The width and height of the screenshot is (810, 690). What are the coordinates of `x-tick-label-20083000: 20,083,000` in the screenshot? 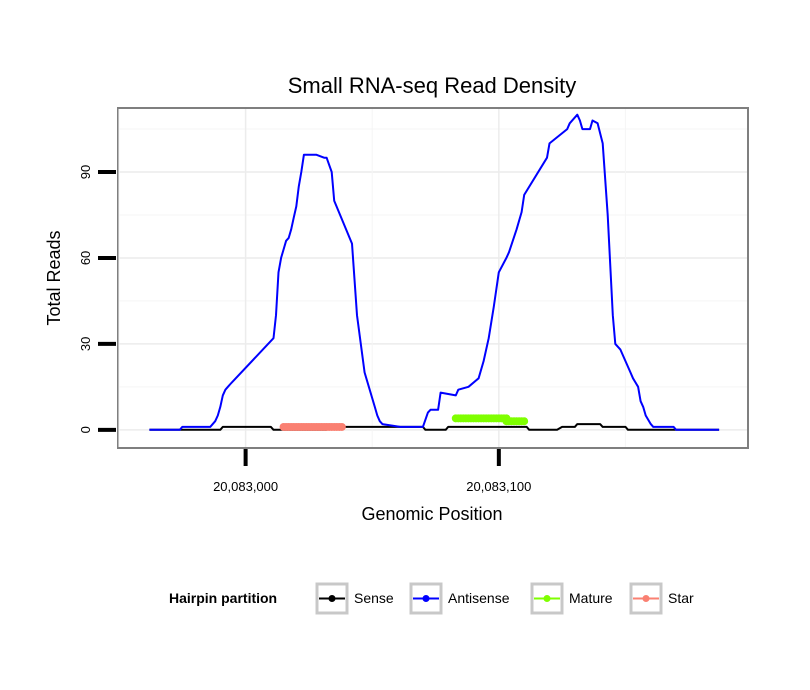 It's located at (245, 486).